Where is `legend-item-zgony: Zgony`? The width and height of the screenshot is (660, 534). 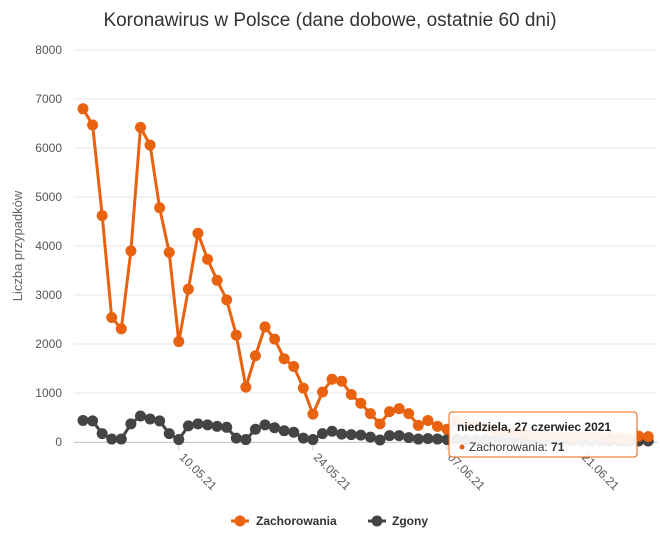
legend-item-zgony: Zgony is located at coordinates (398, 521).